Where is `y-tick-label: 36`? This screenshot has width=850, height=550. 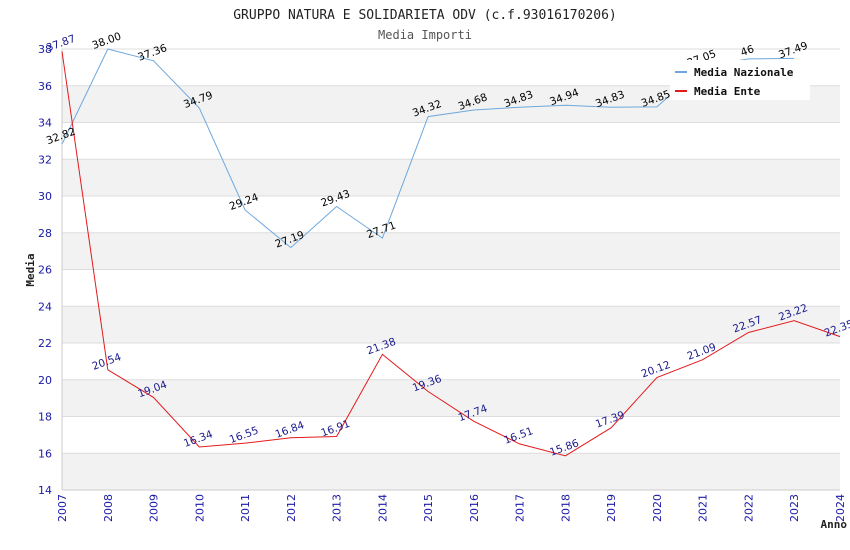
y-tick-label: 36 is located at coordinates (45, 86).